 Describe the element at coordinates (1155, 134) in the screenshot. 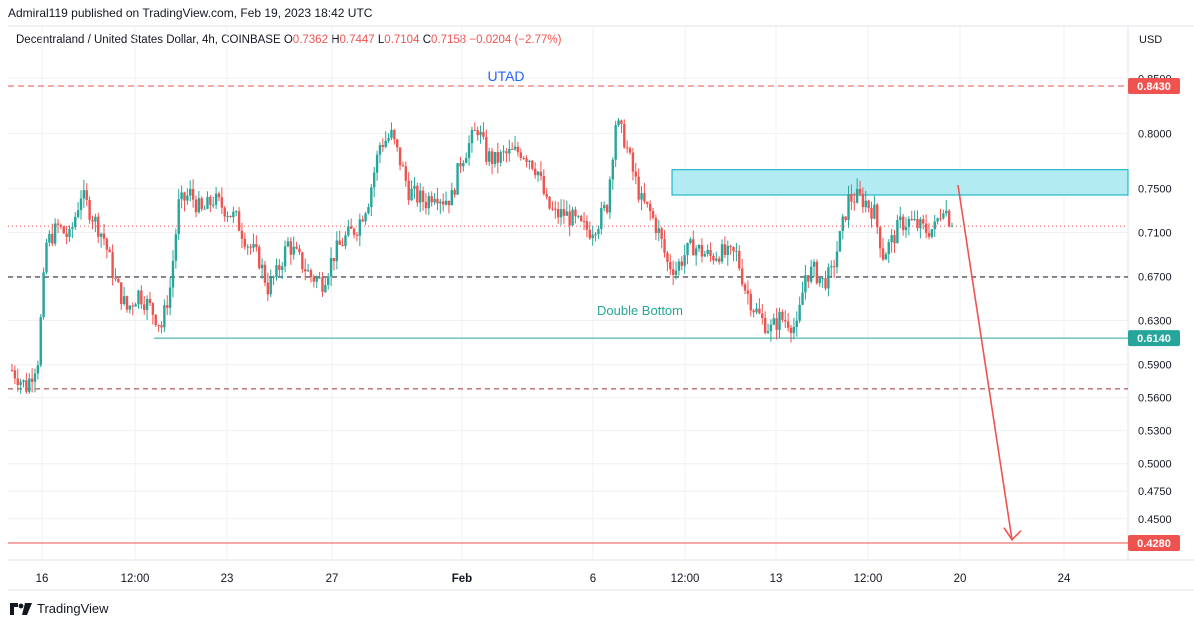

I see `price-tick-label: 0.8000` at that location.